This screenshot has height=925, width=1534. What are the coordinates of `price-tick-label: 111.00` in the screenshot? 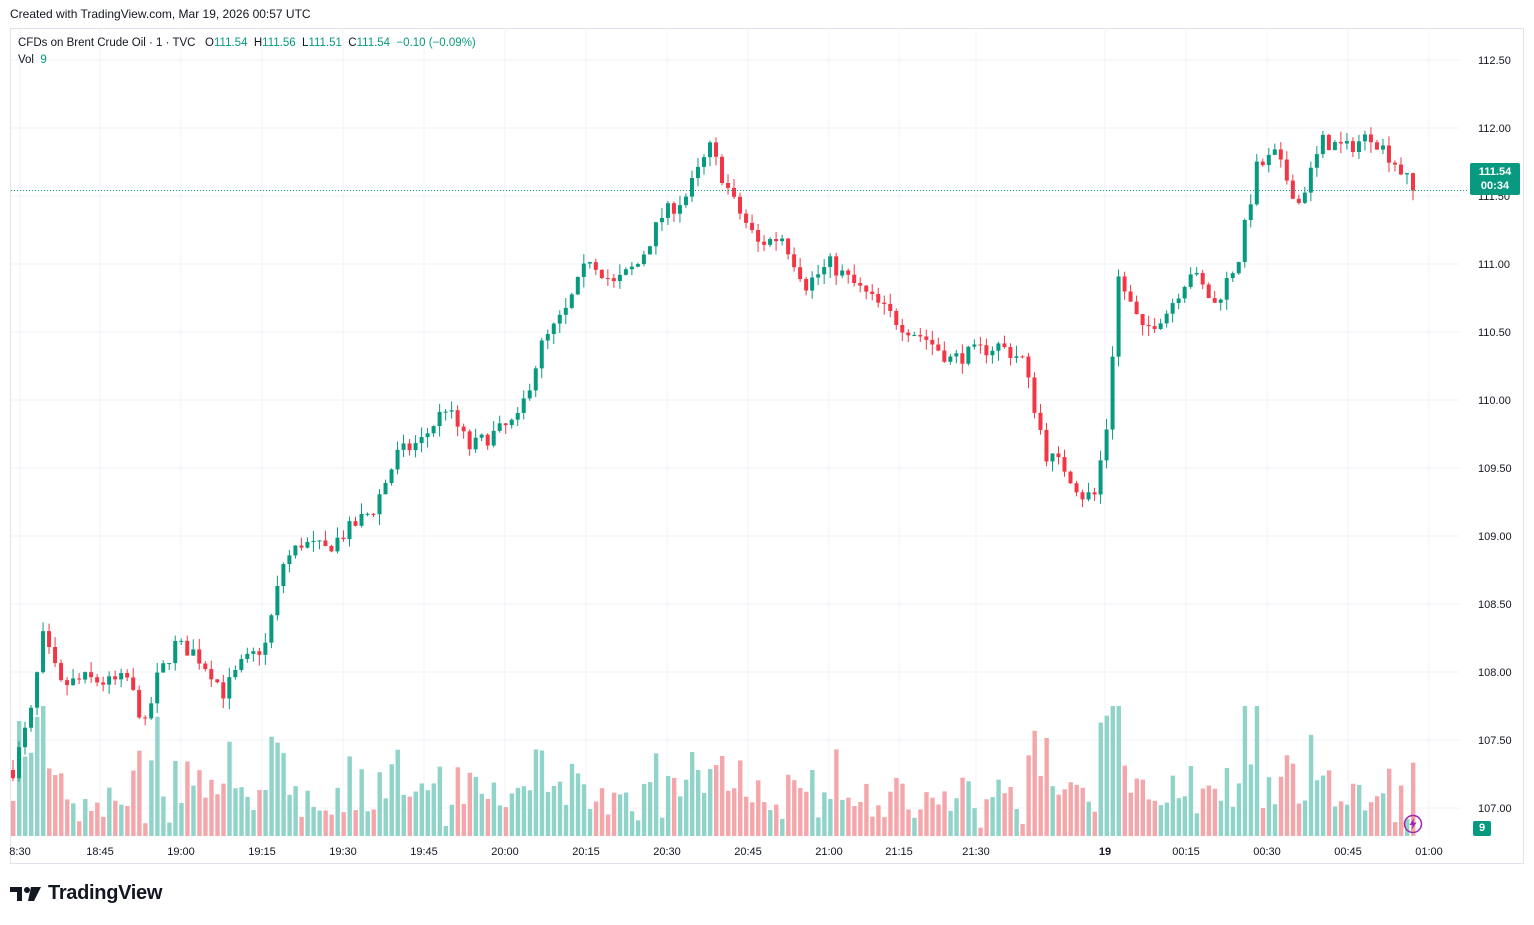 It's located at (1494, 265).